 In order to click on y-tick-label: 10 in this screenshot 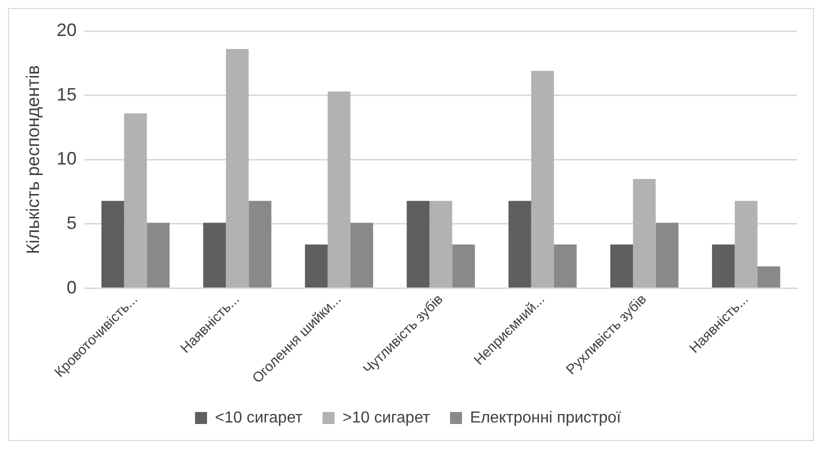, I will do `click(66, 158)`.